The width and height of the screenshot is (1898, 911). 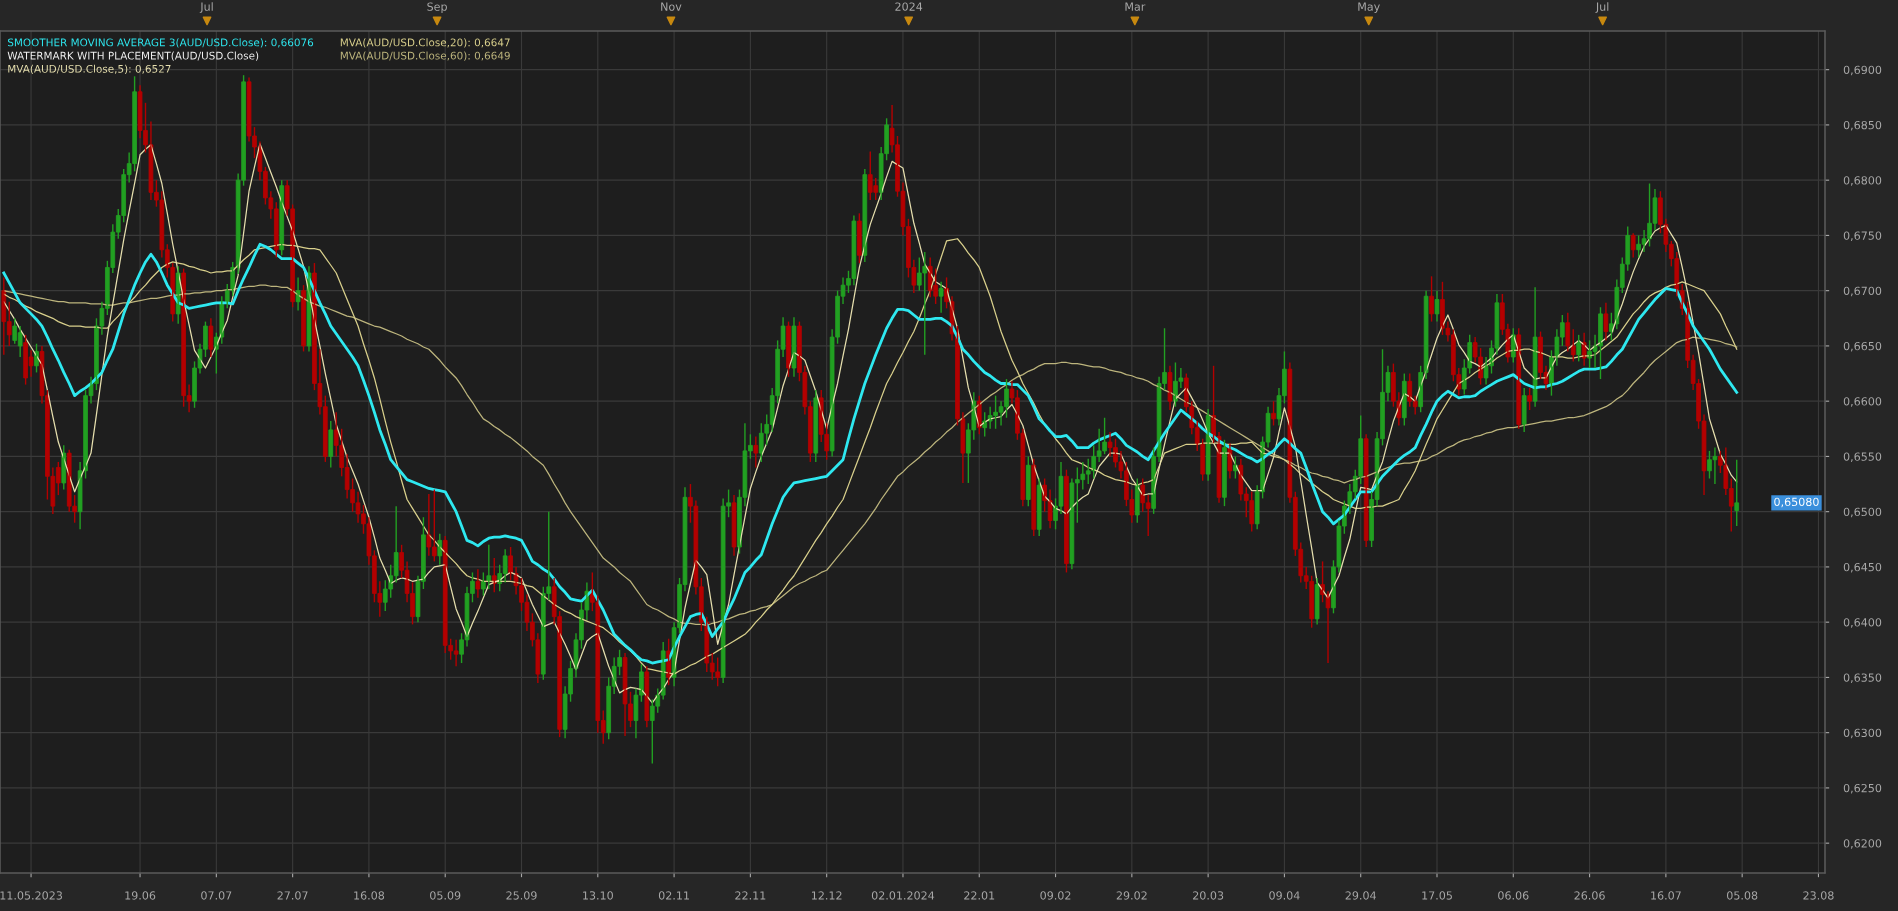 What do you see at coordinates (598, 895) in the screenshot?
I see `x-tick-label: 13.10` at bounding box center [598, 895].